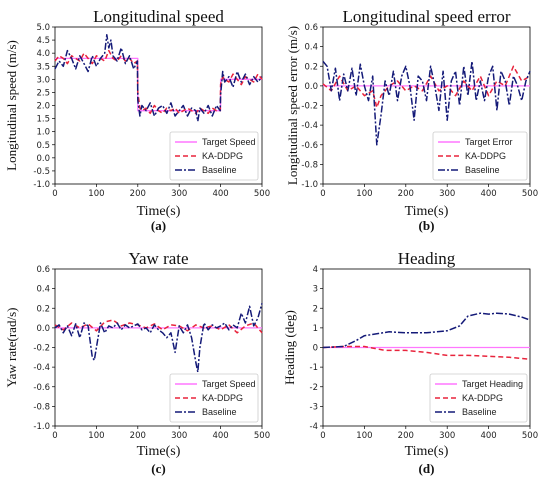 This screenshot has width=550, height=486. Describe the element at coordinates (315, 270) in the screenshot. I see `y-tick-label: 4` at that location.